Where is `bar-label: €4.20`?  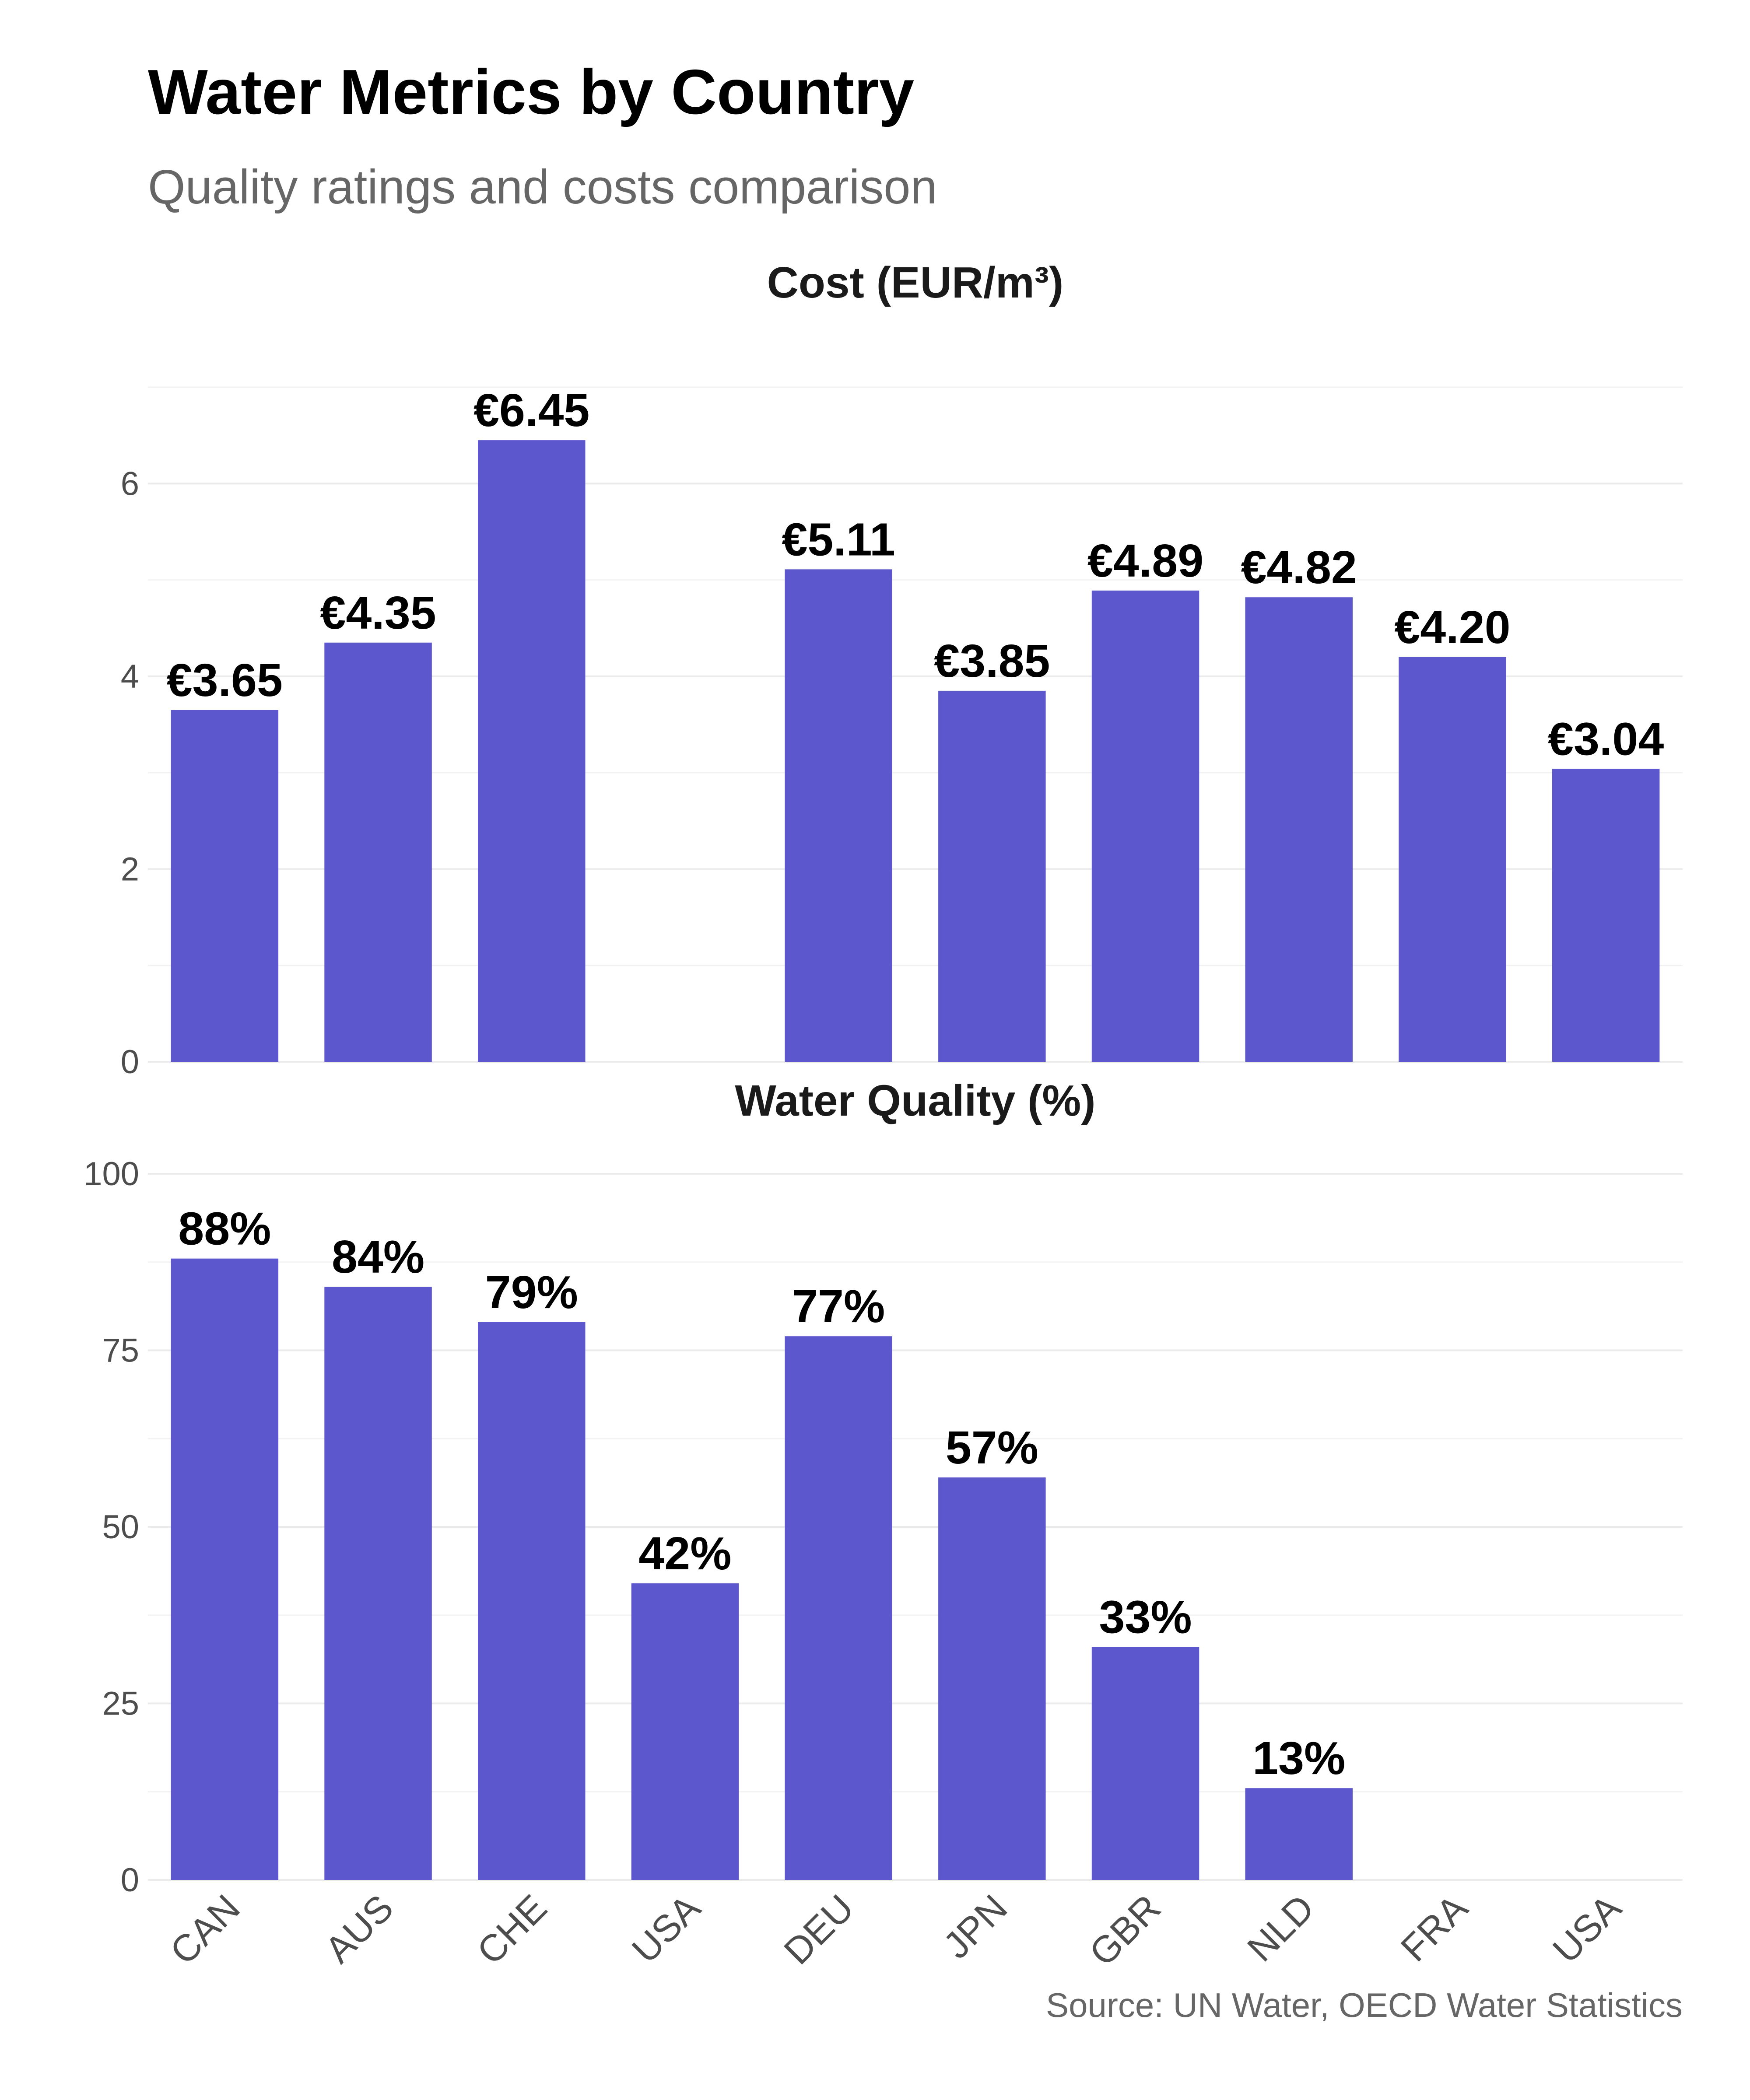
bar-label: €4.20 is located at coordinates (1452, 627).